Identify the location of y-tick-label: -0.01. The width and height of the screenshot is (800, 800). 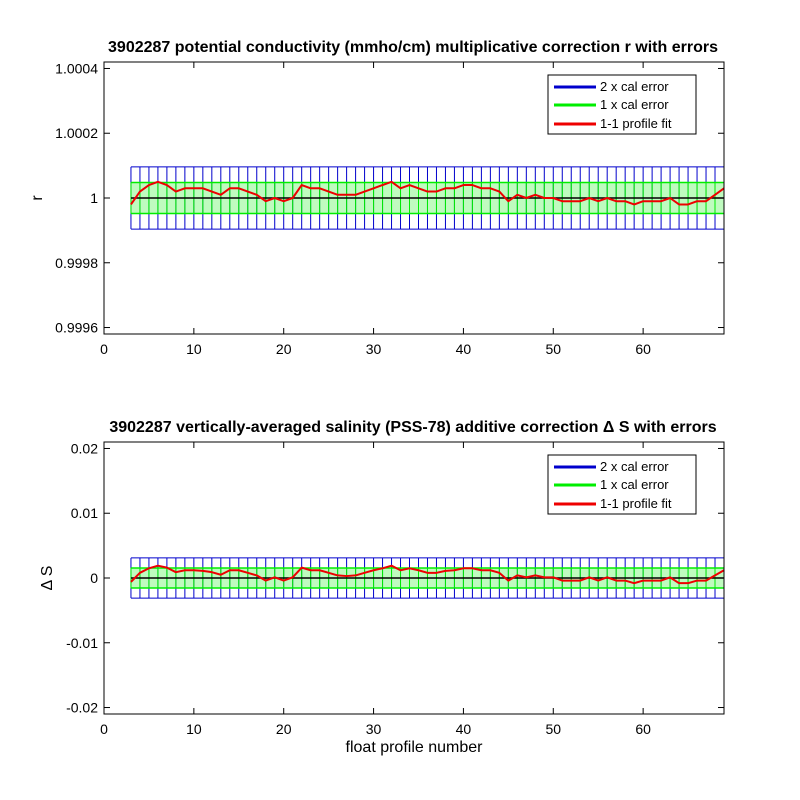
(82, 643).